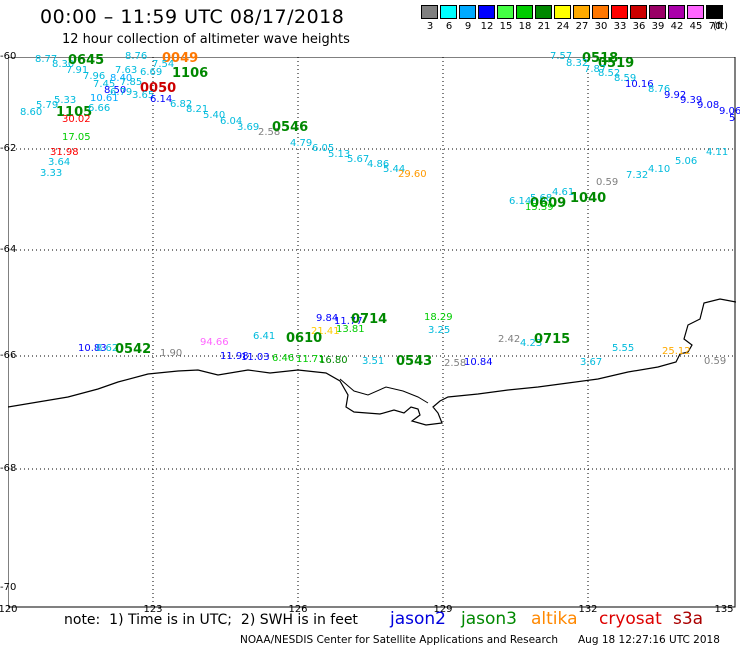 This screenshot has height=650, width=740. Describe the element at coordinates (92, 348) in the screenshot. I see `wave-height-label: 10.83` at that location.